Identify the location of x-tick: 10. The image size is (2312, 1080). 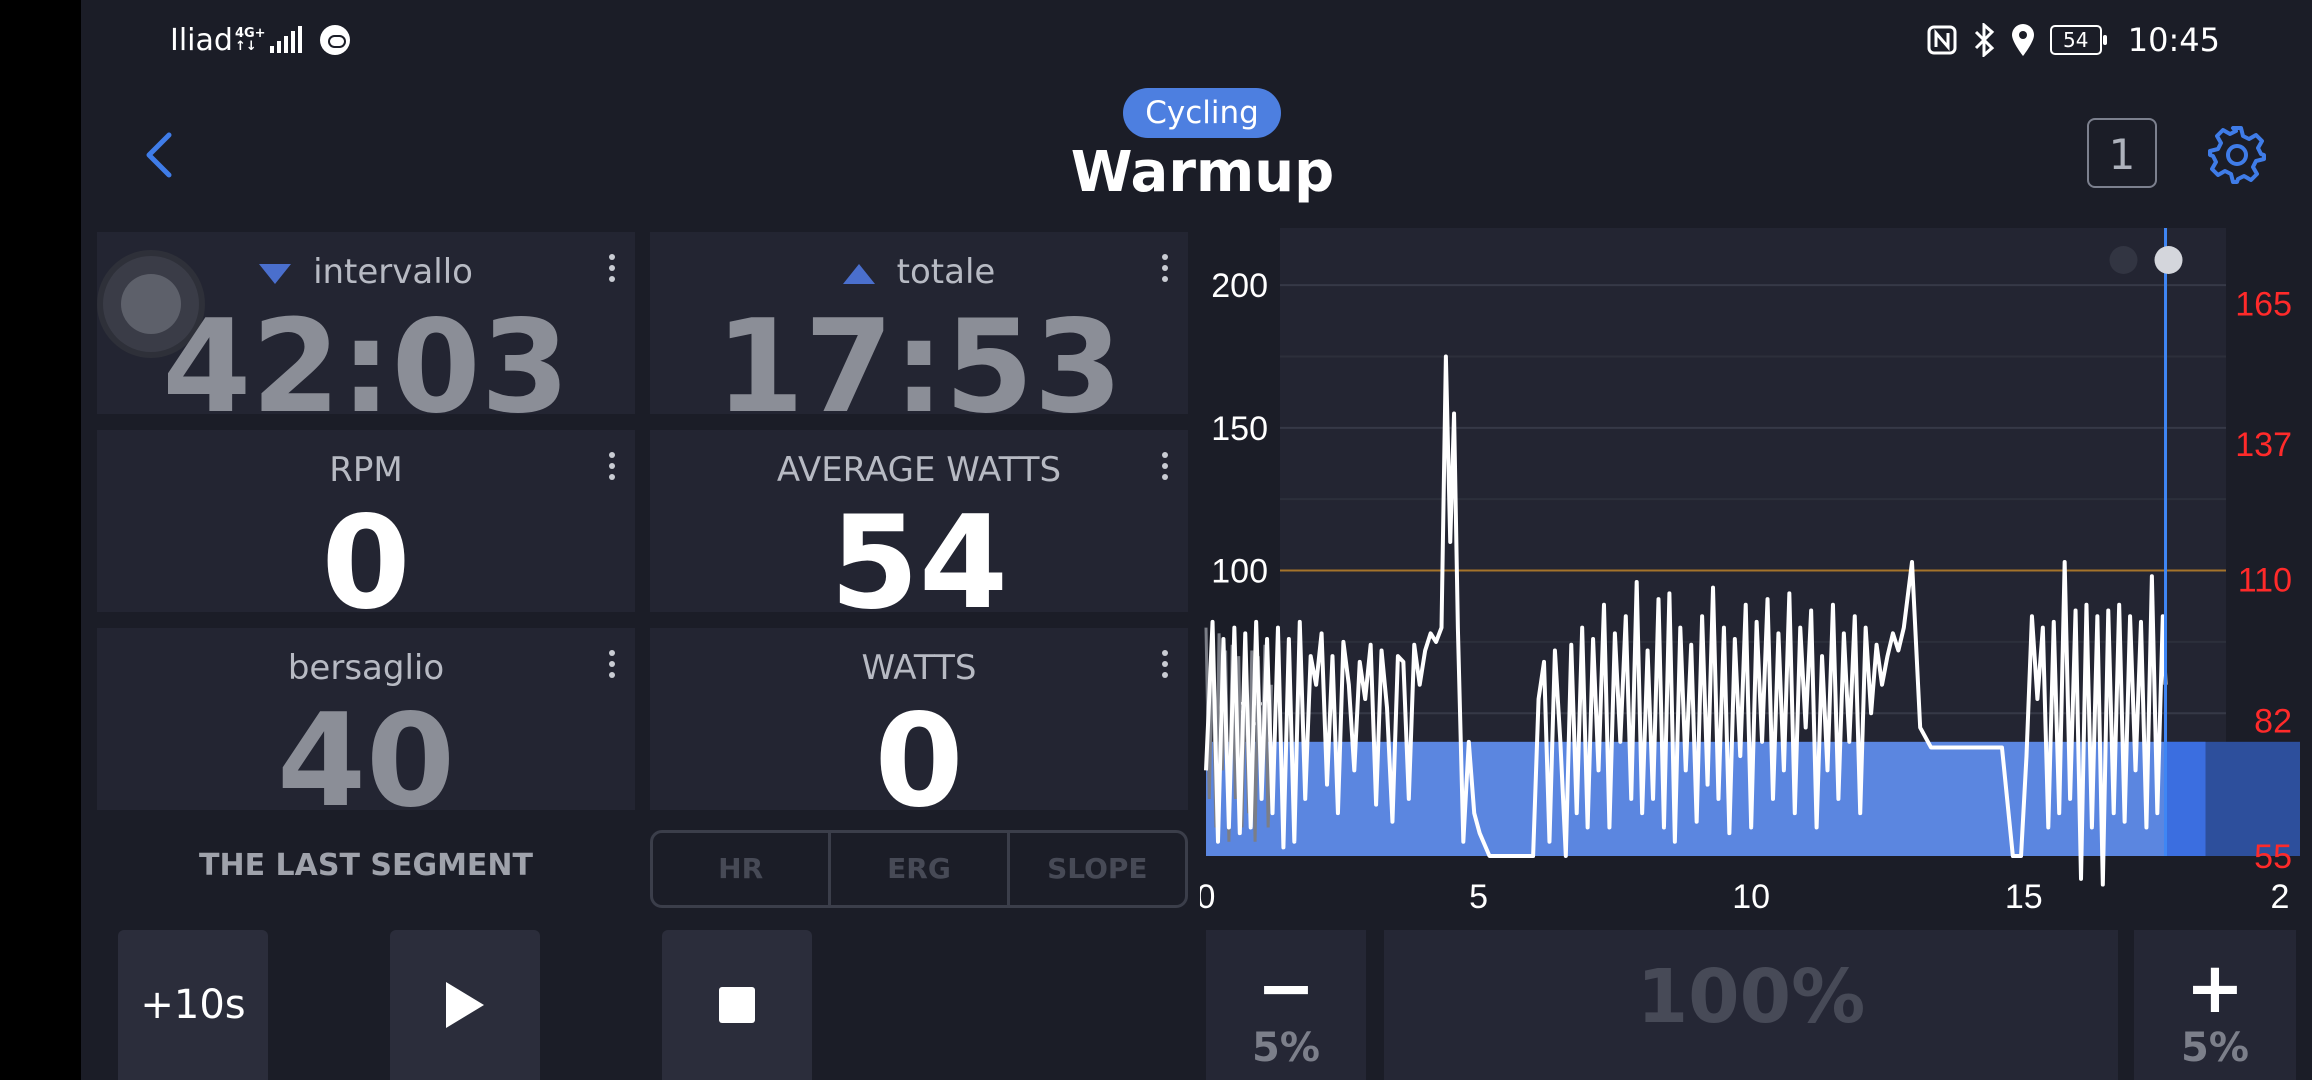
(1751, 897).